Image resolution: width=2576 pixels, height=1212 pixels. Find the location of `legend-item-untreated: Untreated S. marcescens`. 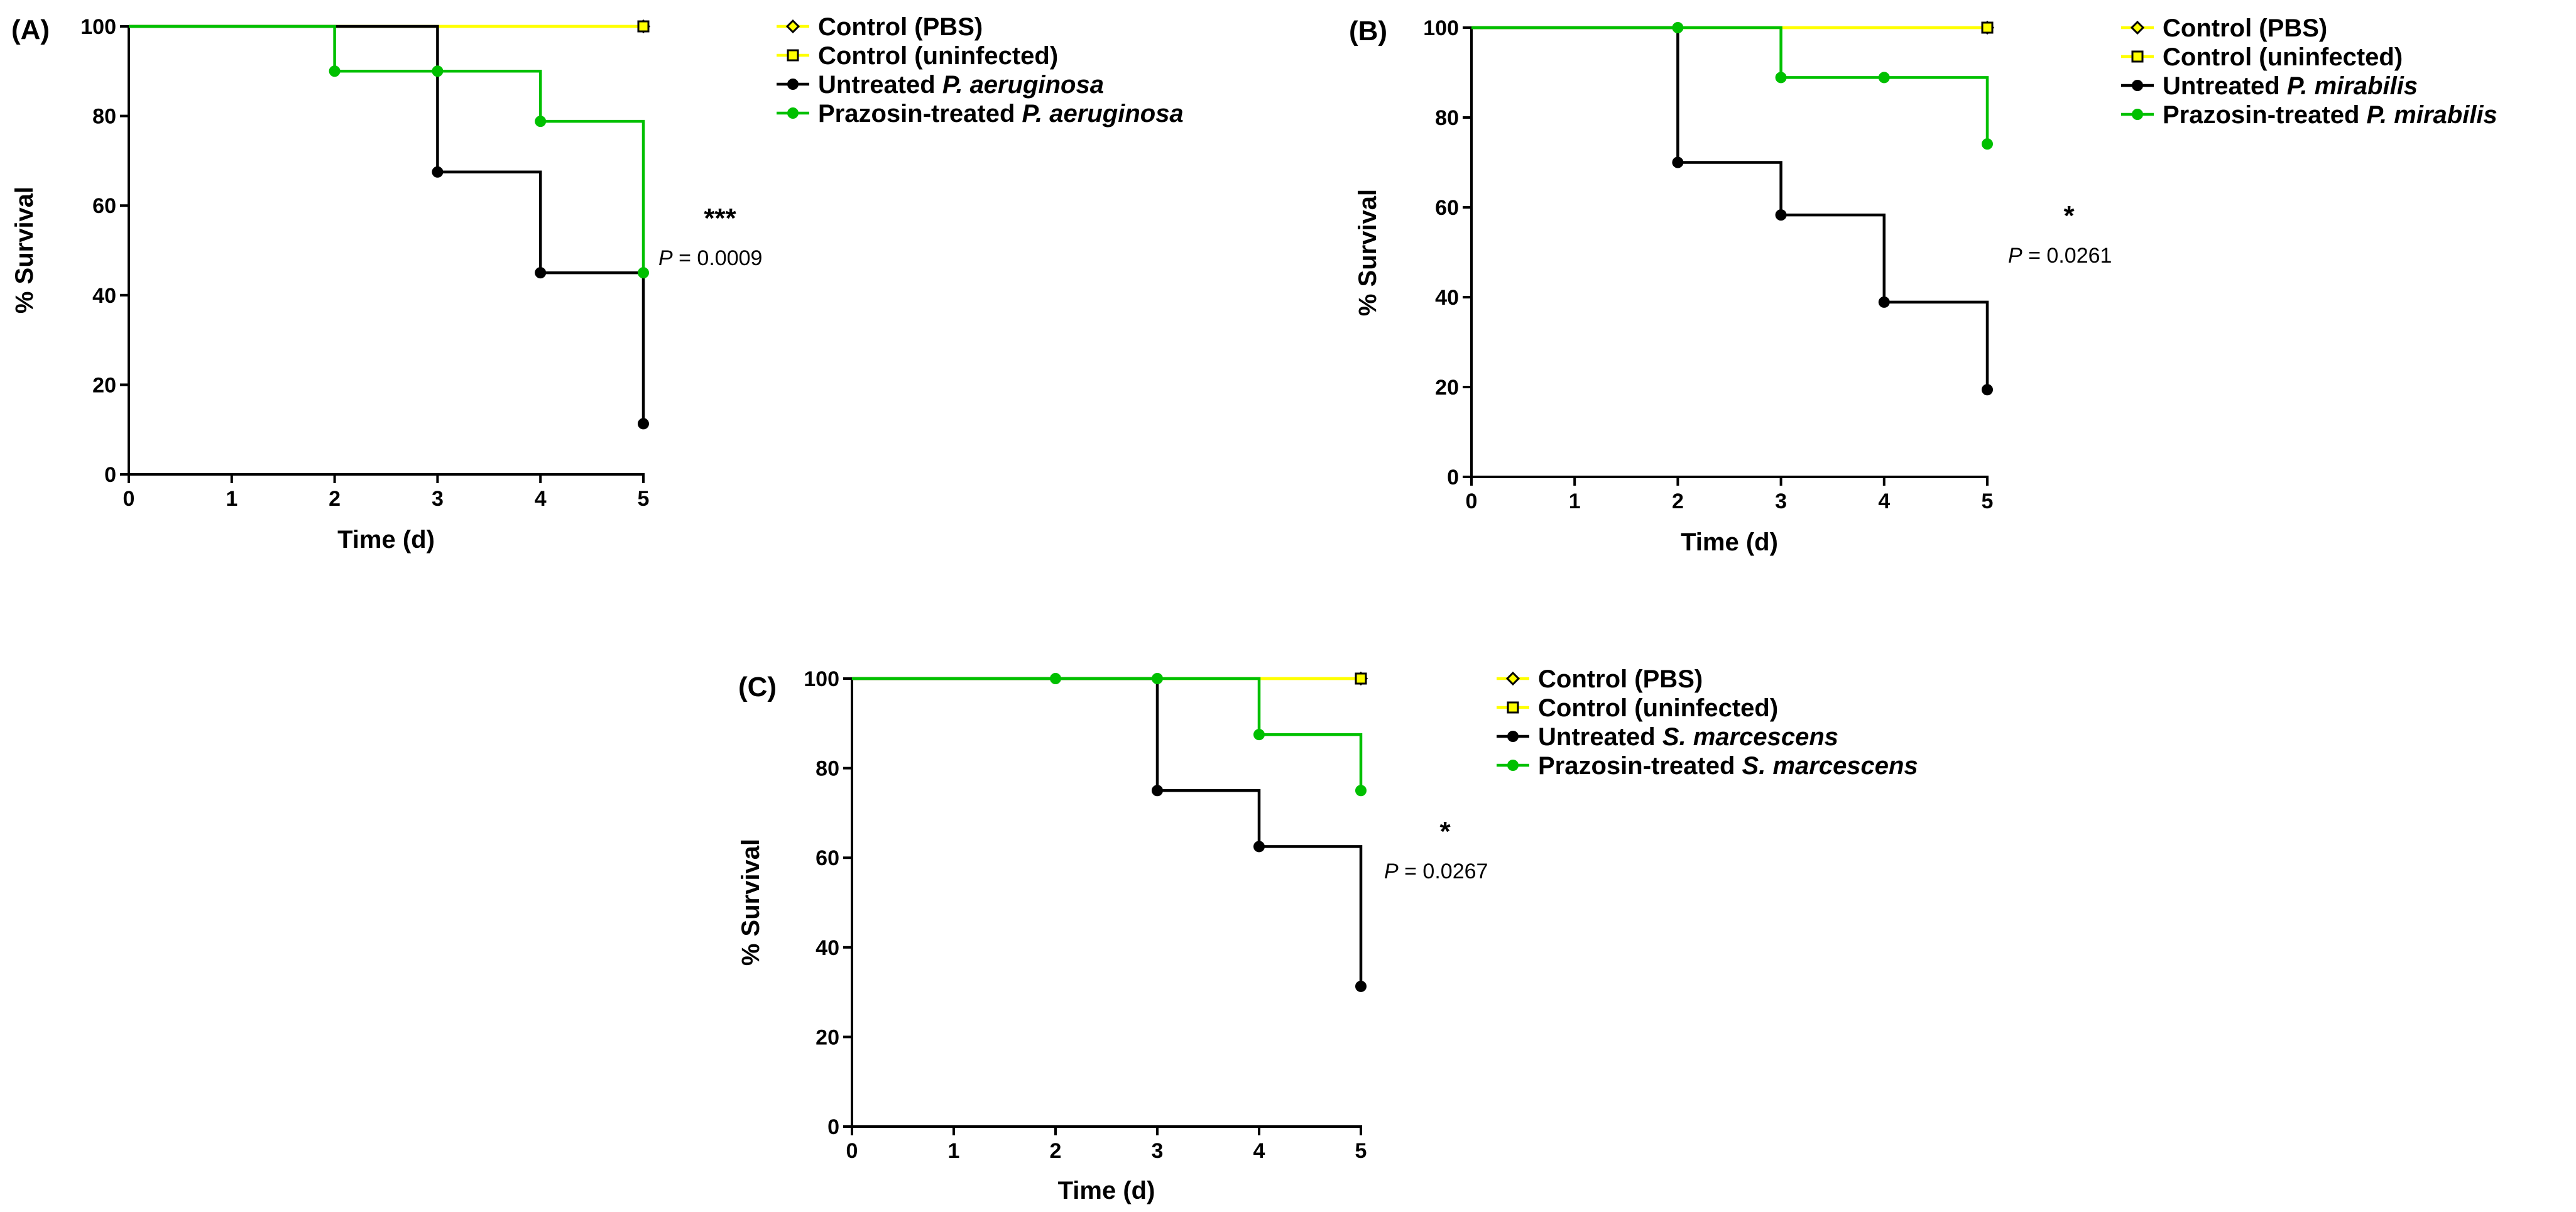

legend-item-untreated: Untreated S. marcescens is located at coordinates (1668, 737).